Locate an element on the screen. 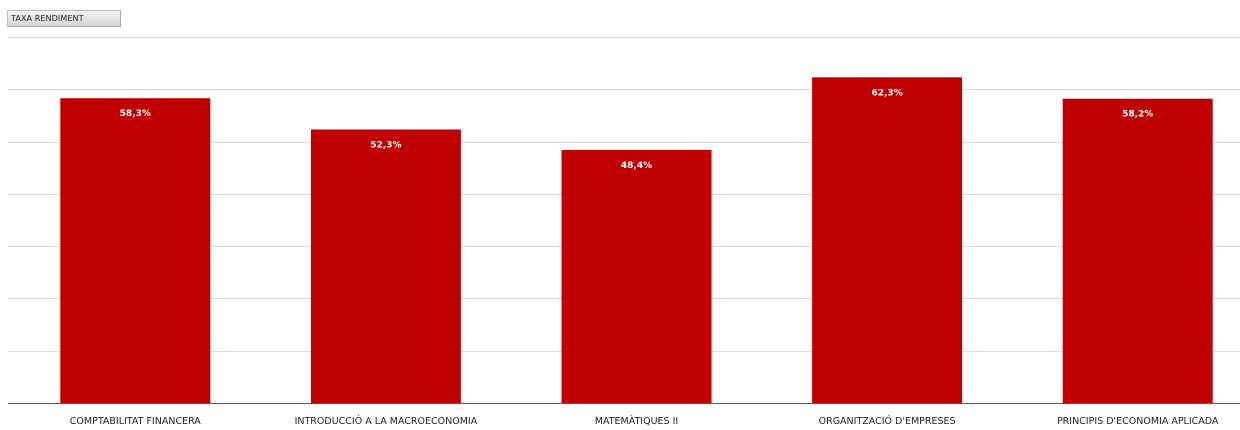 The image size is (1240, 430). data-label: 52,3% is located at coordinates (385, 146).